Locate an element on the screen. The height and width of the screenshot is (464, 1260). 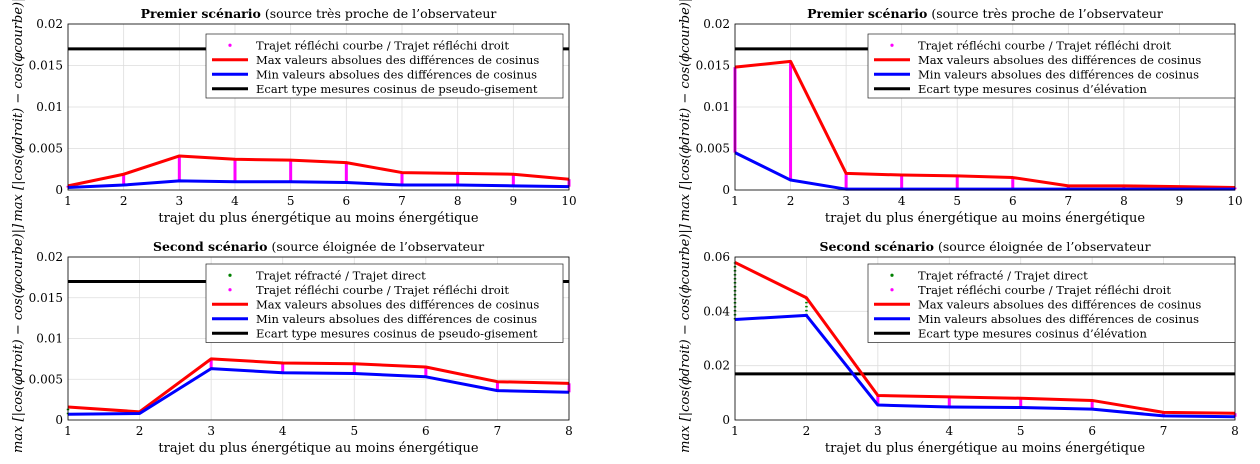
tick-label-y: 0.04 is located at coordinates (716, 311).